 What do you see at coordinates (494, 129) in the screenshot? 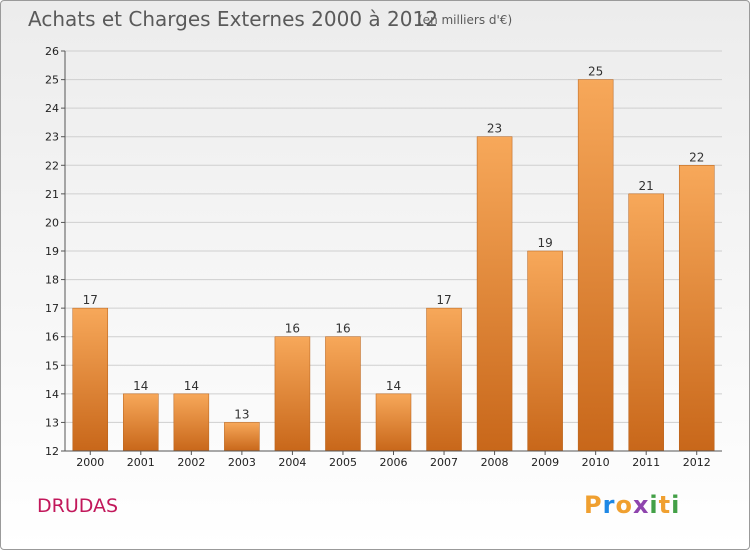
I see `data-label-2008: 23` at bounding box center [494, 129].